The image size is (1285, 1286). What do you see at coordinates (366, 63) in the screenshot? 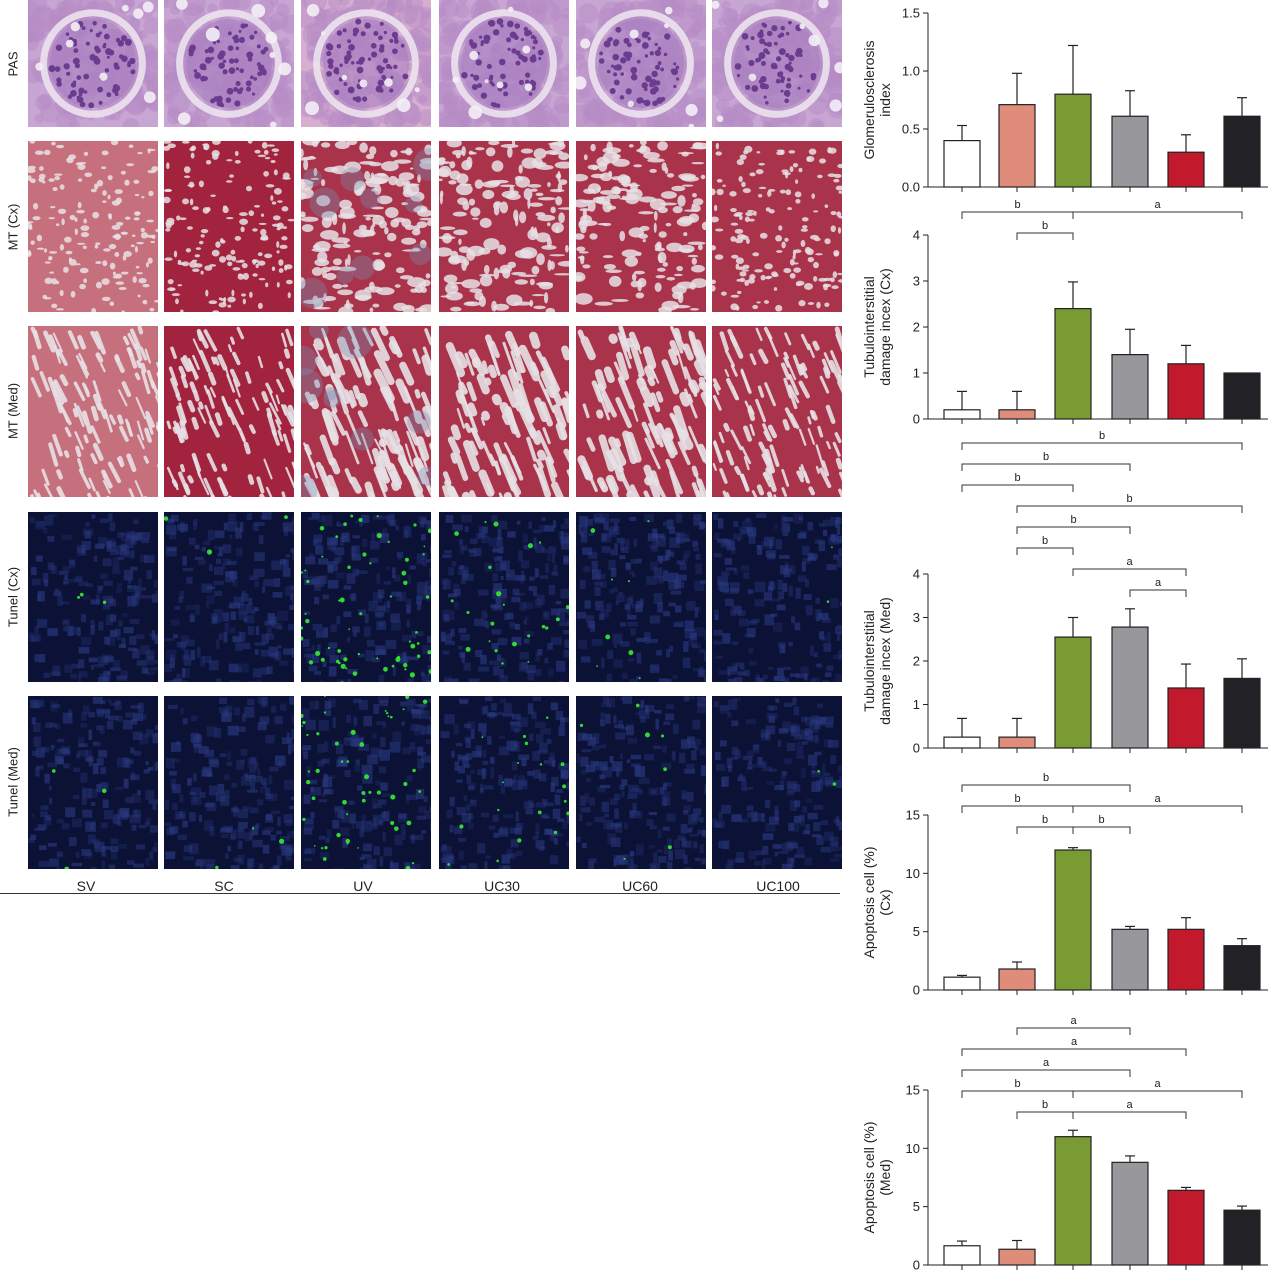
I see `micrograph-pas-uv` at bounding box center [366, 63].